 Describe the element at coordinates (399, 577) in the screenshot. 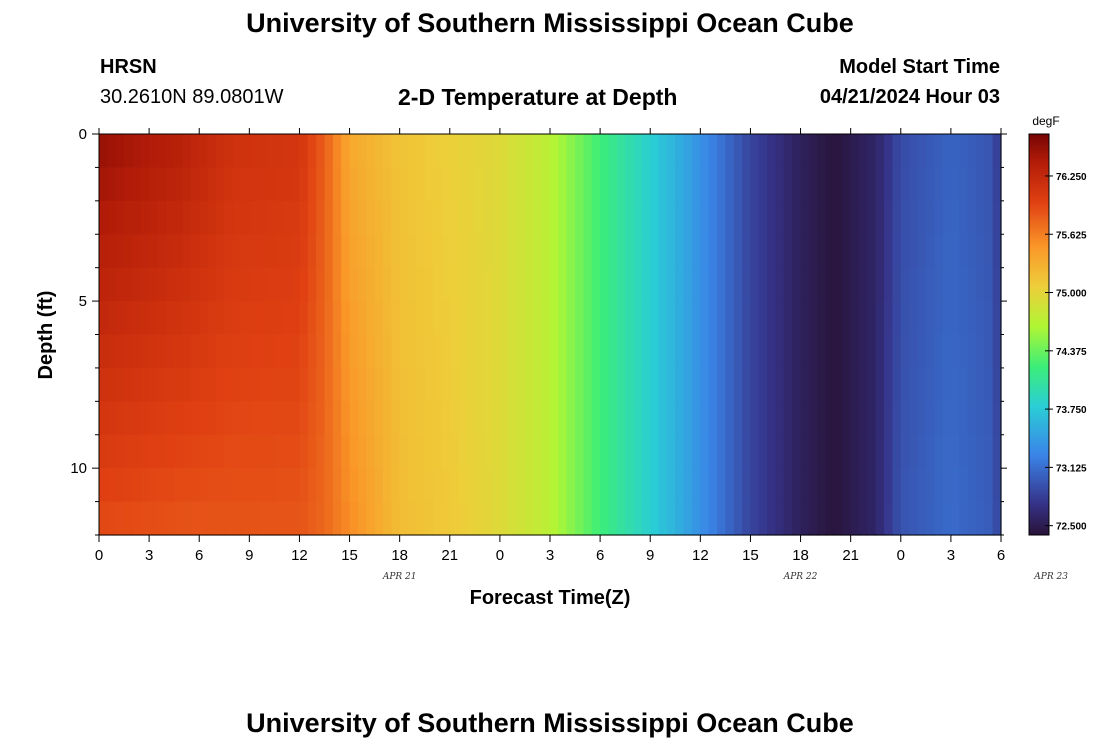

I see `x-date-label: APR 21` at that location.